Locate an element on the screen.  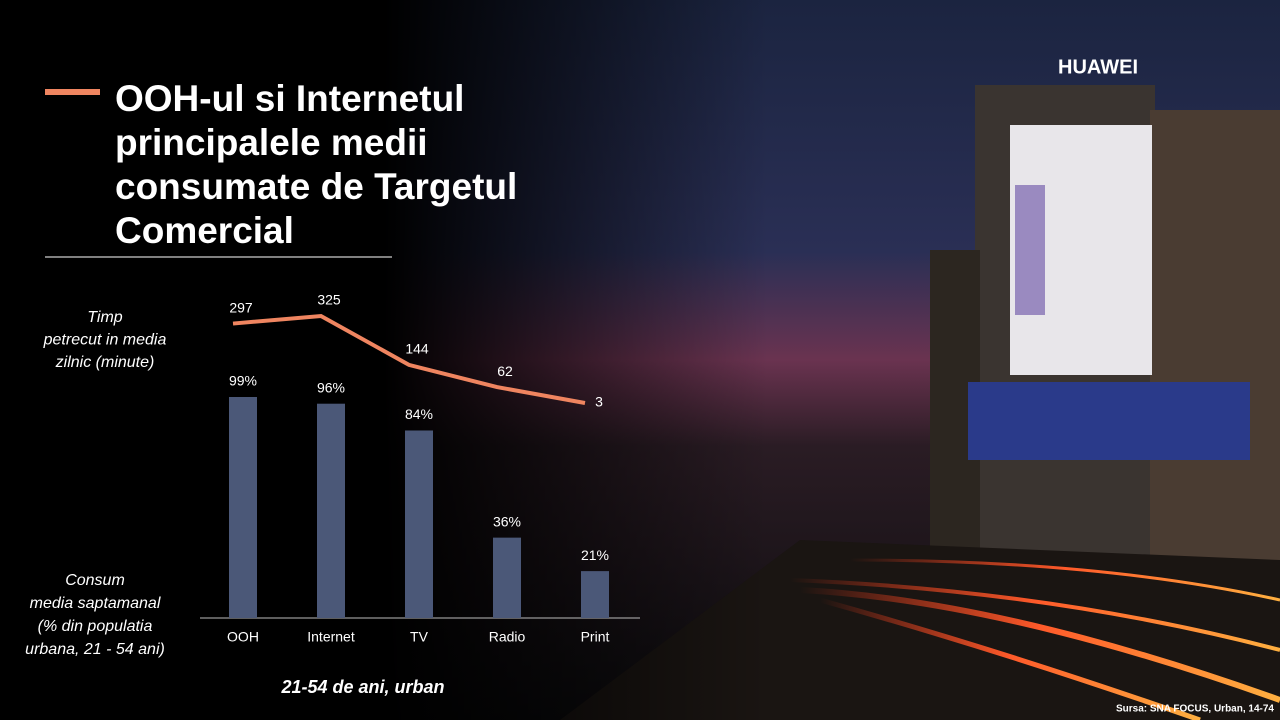
title-line: OOH-ul si Internetul is located at coordinates (289, 98).